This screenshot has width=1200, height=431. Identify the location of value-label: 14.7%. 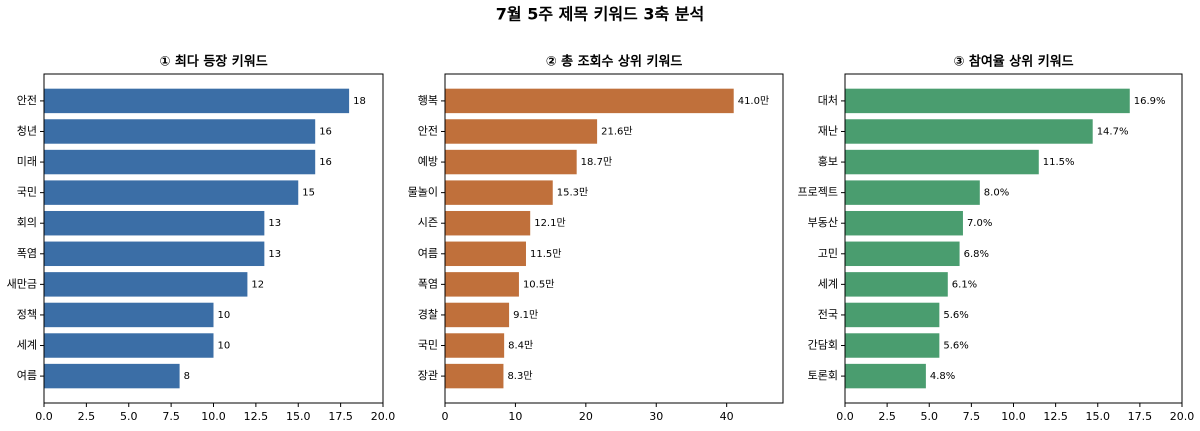
(1113, 131).